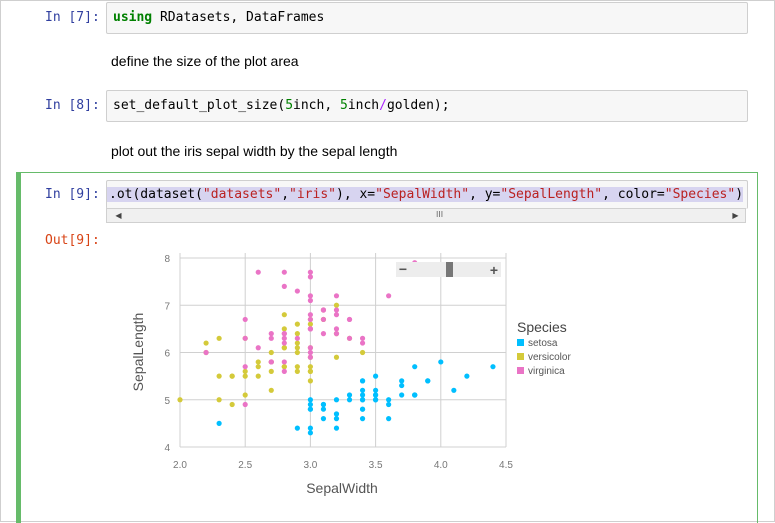 Image resolution: width=775 pixels, height=523 pixels. Describe the element at coordinates (520, 342) in the screenshot. I see `legend-swatch-setosa` at that location.